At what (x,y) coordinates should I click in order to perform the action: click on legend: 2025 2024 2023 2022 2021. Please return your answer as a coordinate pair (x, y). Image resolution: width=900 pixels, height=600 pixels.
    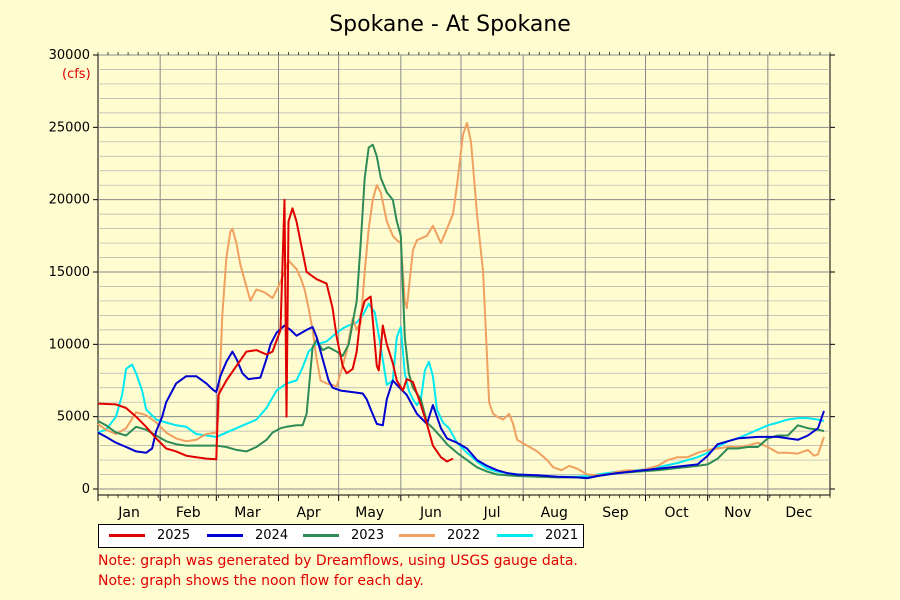
    Looking at the image, I should click on (341, 536).